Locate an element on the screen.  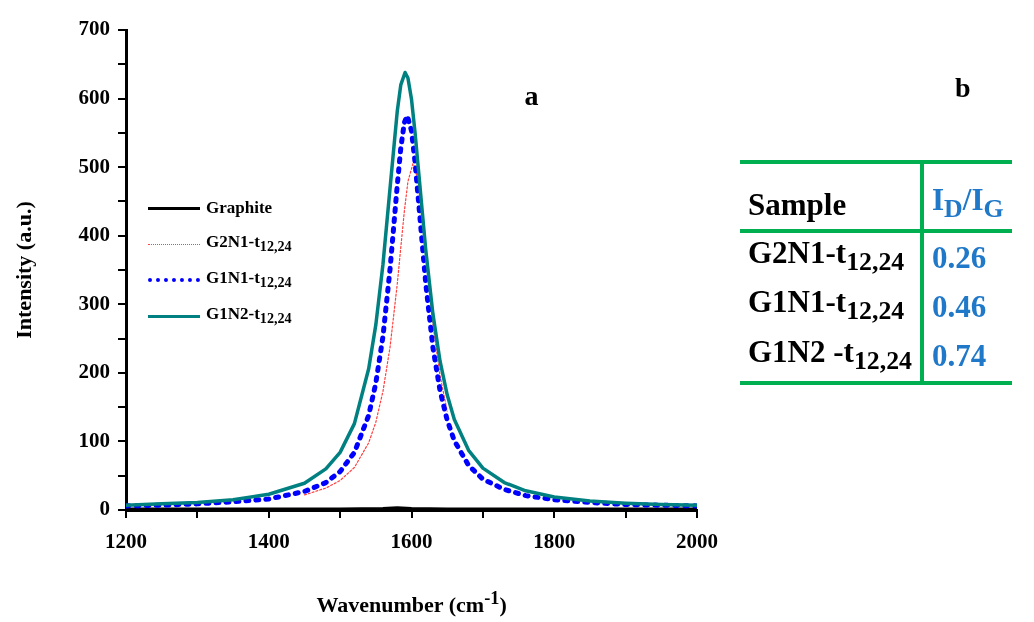
text: I$_{D}$/I$_{G}$ is located at coordinates (967, 197).